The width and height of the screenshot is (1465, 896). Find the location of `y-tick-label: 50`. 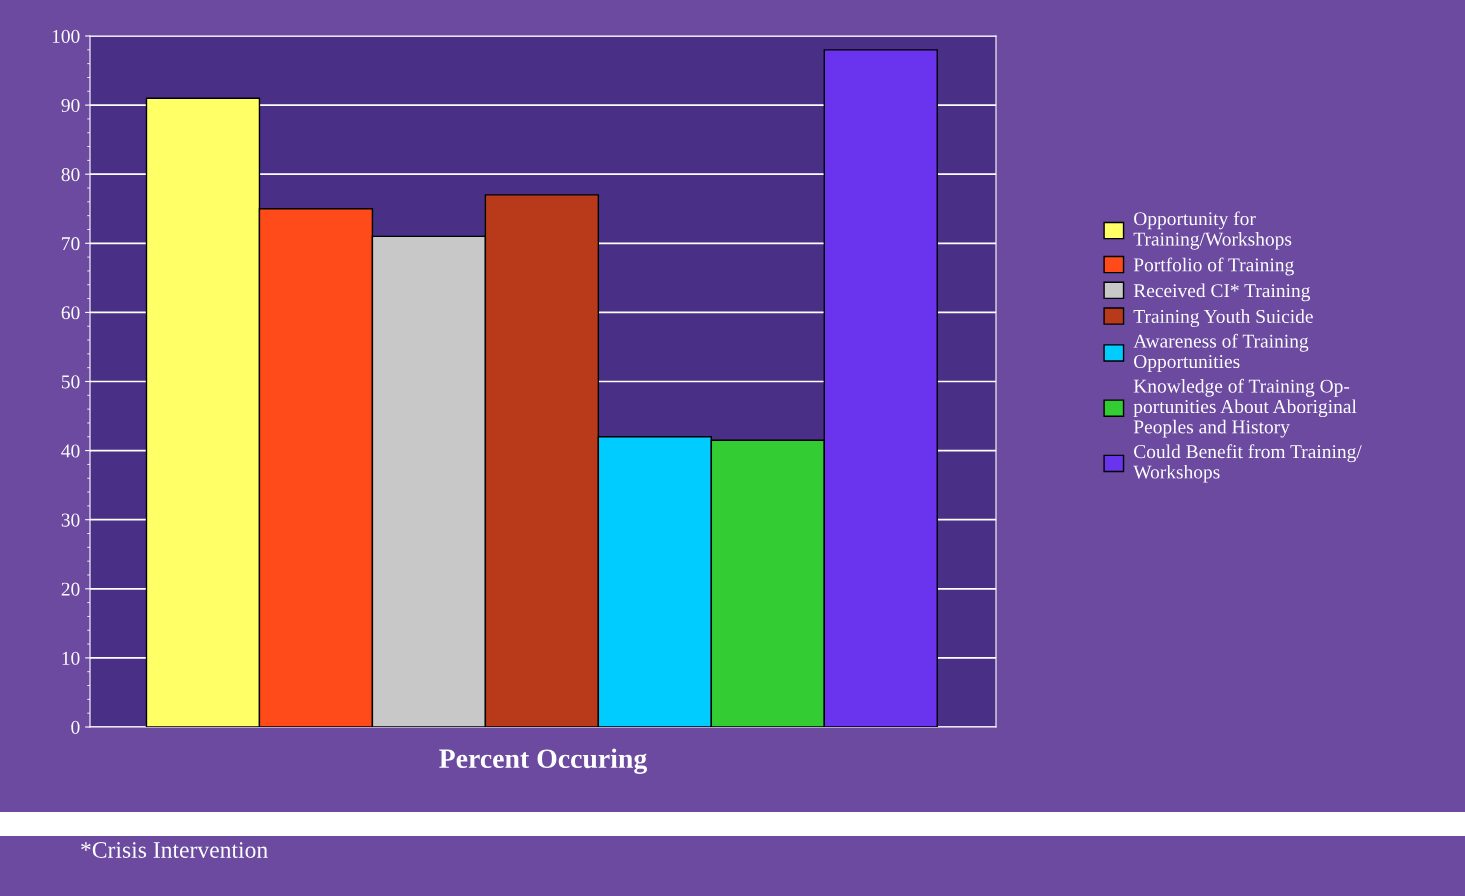

y-tick-label: 50 is located at coordinates (70, 382).